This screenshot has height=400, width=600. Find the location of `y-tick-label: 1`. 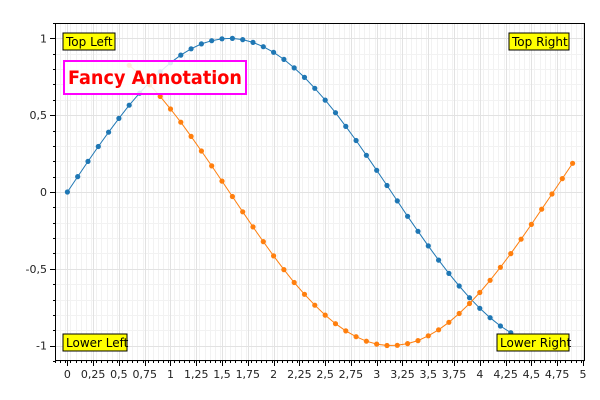

y-tick-label: 1 is located at coordinates (43, 38).